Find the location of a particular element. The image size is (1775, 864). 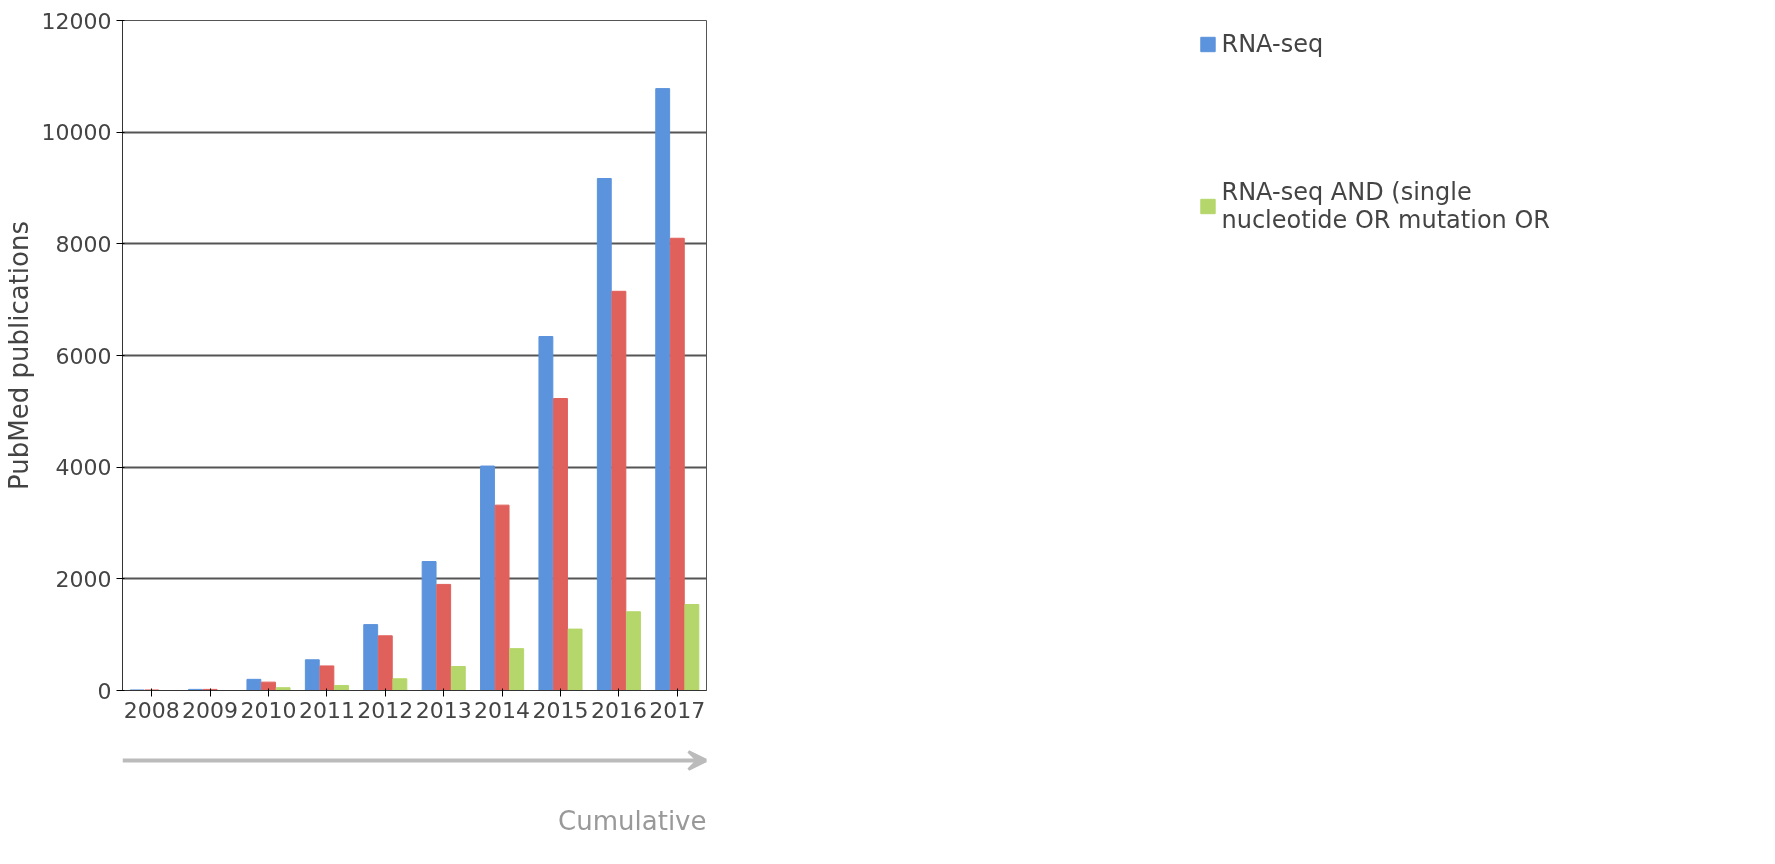

y-tick-label: 2000 is located at coordinates (83, 579).